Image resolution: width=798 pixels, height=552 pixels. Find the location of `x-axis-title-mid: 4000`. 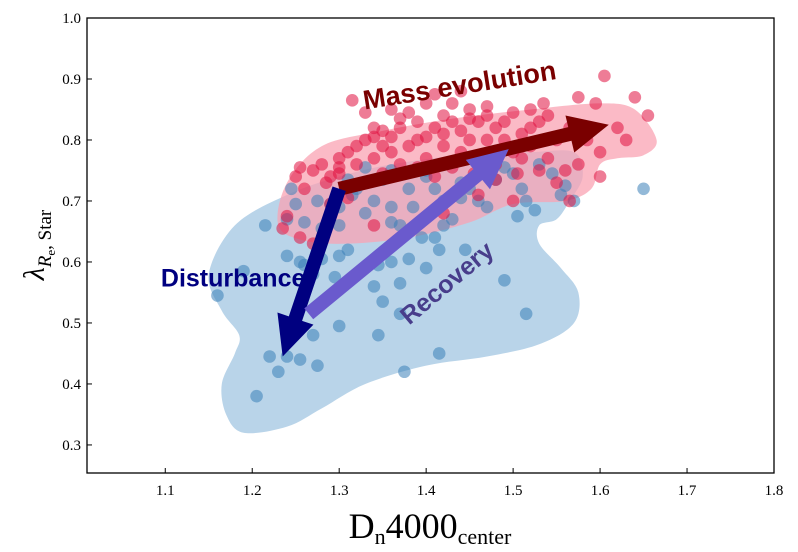

x-axis-title-mid: 4000 is located at coordinates (422, 526).